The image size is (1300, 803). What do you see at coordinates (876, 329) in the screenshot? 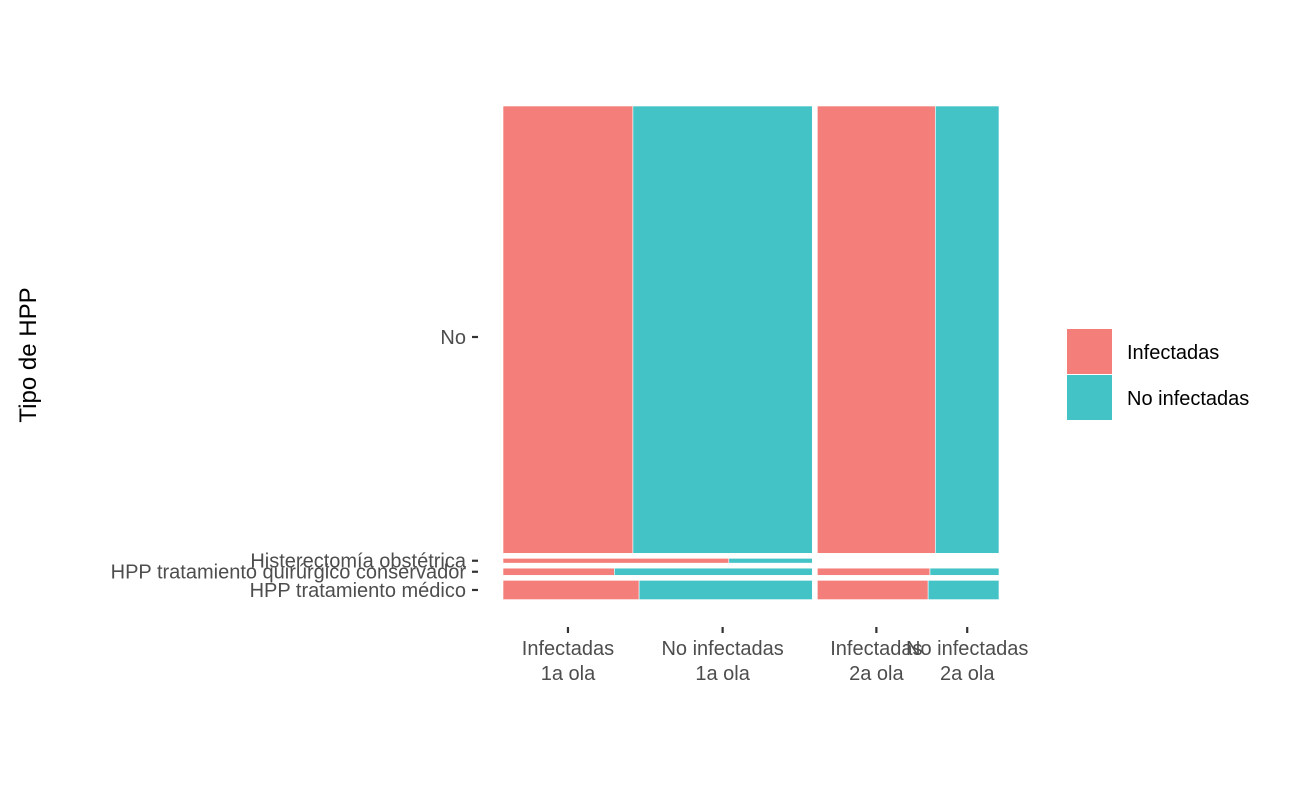
I see `tile-infectadas-2a-ola-no` at bounding box center [876, 329].